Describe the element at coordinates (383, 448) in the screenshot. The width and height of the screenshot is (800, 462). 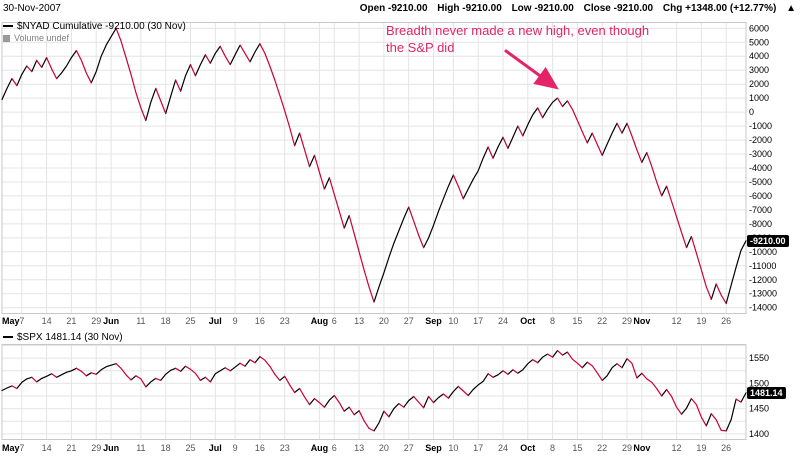
I see `x-axis-label: 20` at that location.